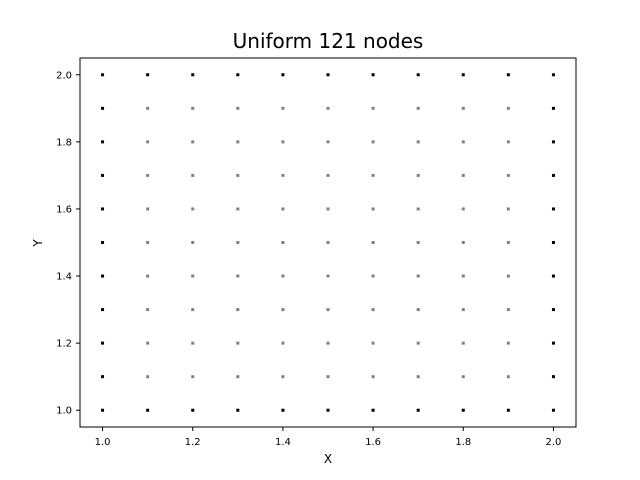 Image resolution: width=640 pixels, height=480 pixels. Describe the element at coordinates (64, 209) in the screenshot. I see `y-tick-label: 1.6` at that location.